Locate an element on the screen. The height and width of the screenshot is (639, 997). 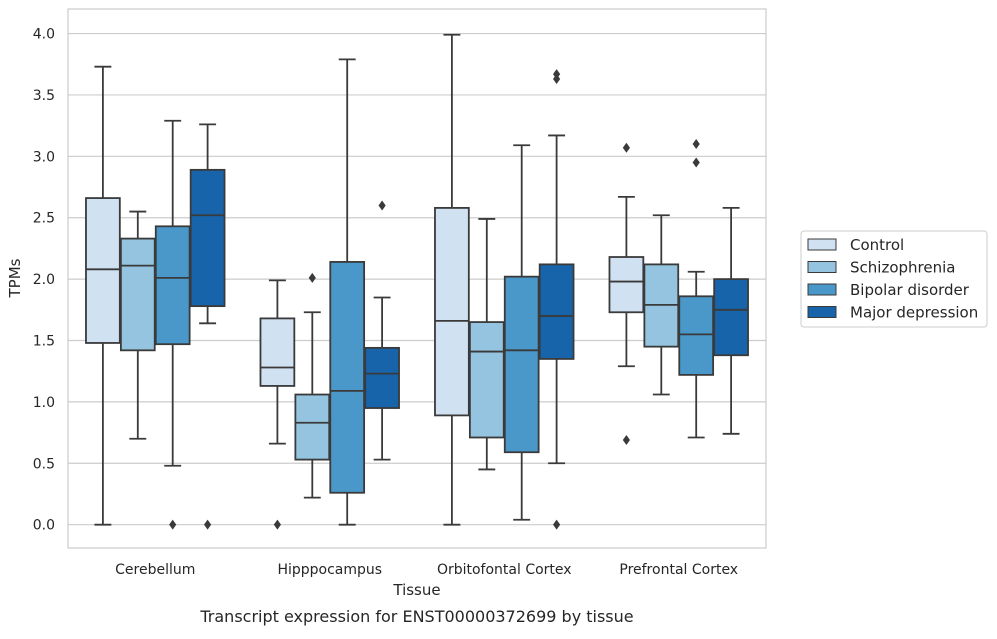
legend-label: Bipolar disorder is located at coordinates (910, 290).